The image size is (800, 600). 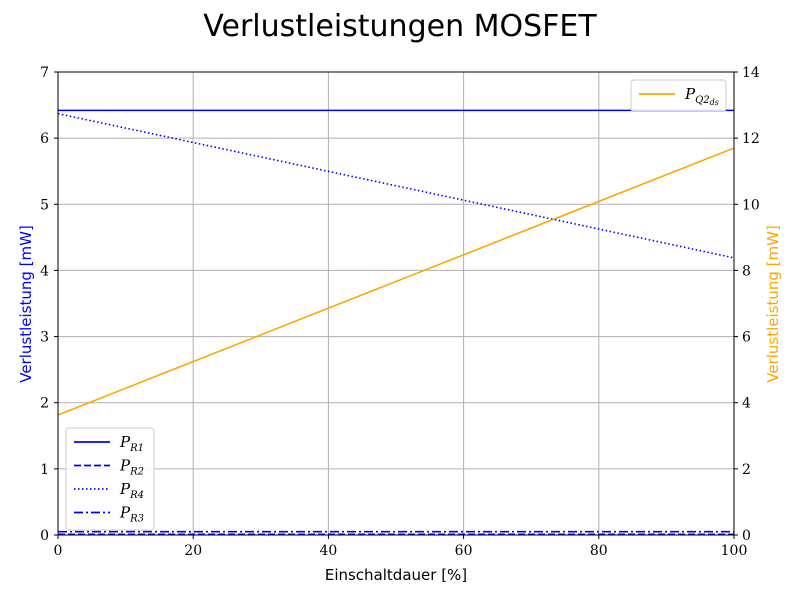 What do you see at coordinates (599, 551) in the screenshot?
I see `x-tick-label: 80` at bounding box center [599, 551].